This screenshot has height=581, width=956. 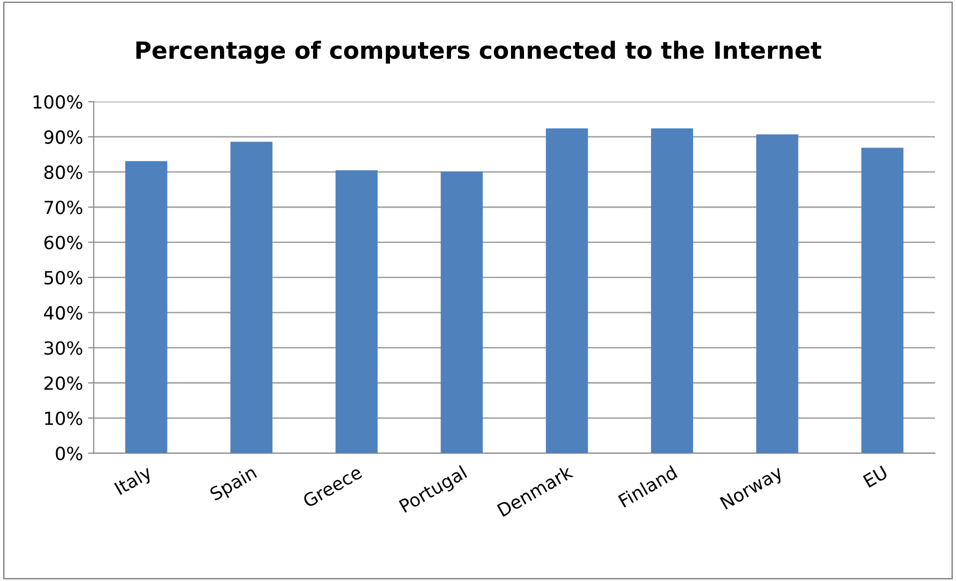 I want to click on y-tick-label: 60%, so click(x=63, y=243).